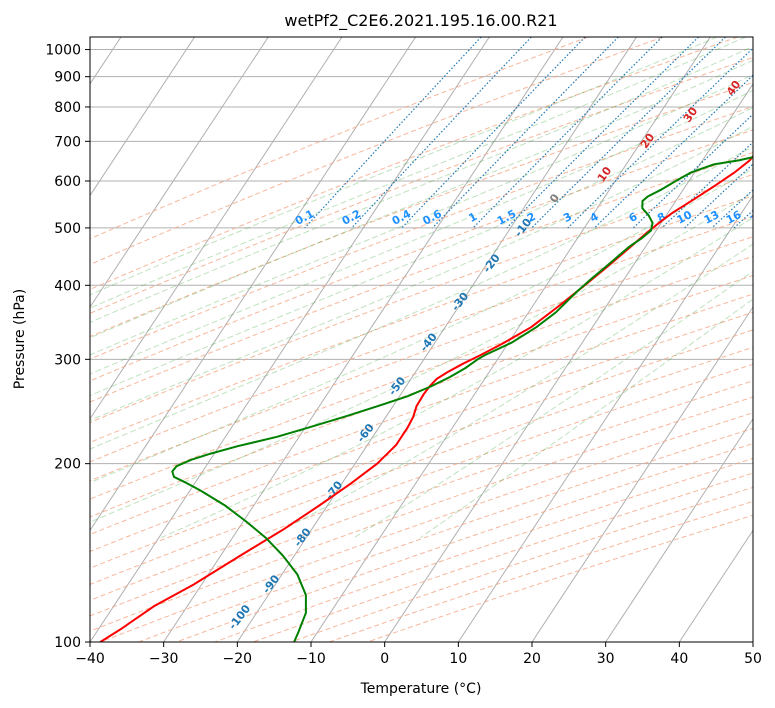 Image resolution: width=775 pixels, height=708 pixels. I want to click on mixing-ratio-label: 16, so click(734, 217).